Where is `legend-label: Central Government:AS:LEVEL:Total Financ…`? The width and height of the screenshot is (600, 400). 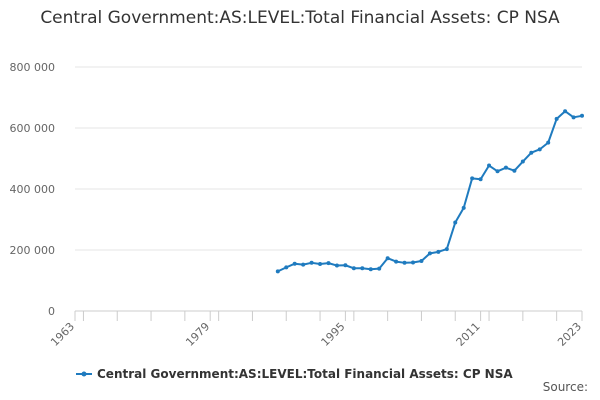 legend-label: Central Government:AS:LEVEL:Total Financ… is located at coordinates (305, 374).